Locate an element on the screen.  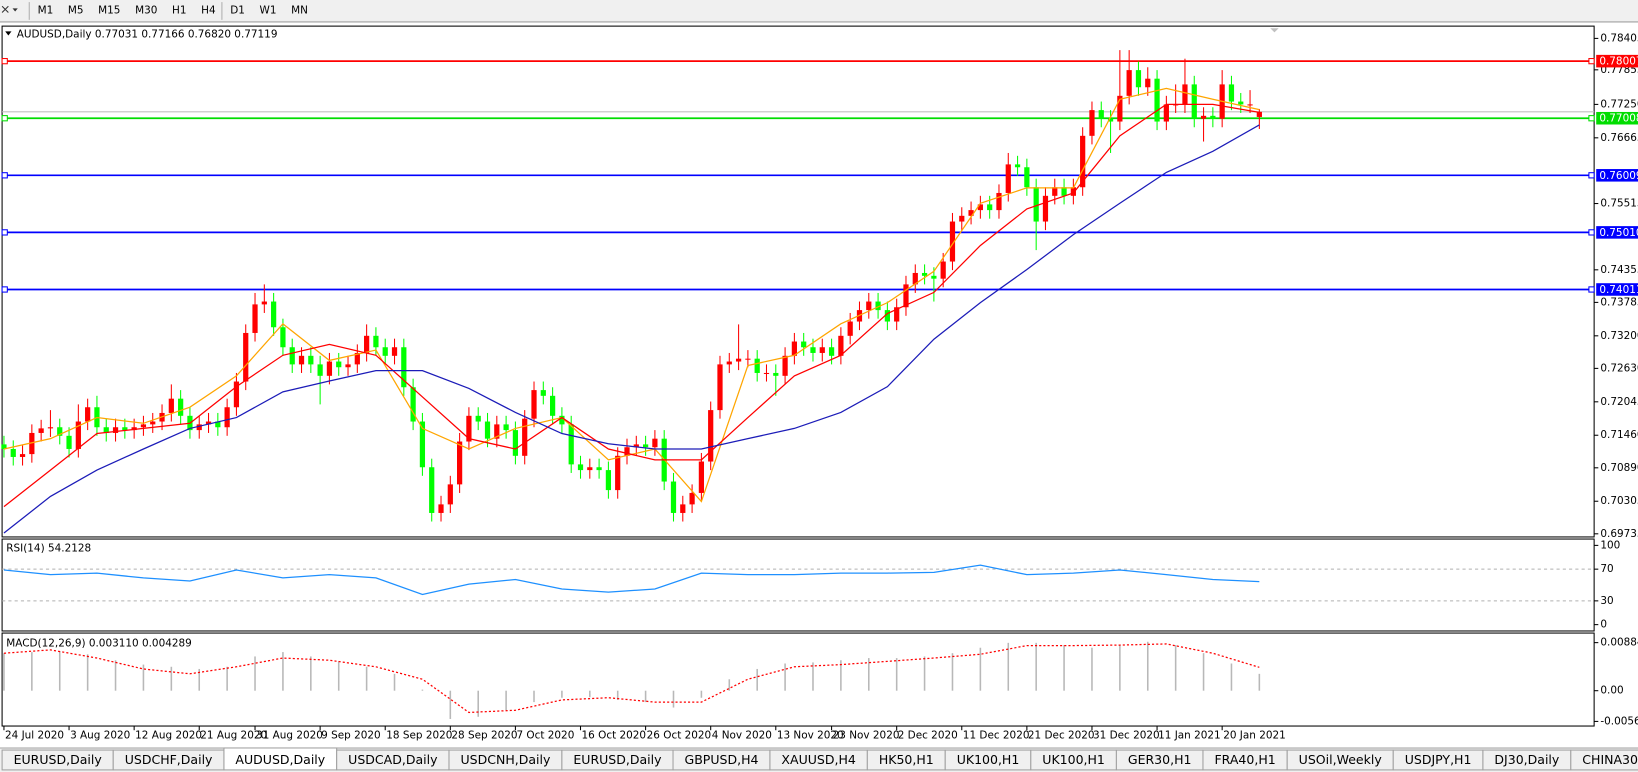
tab-label: GER30,H1 is located at coordinates (1160, 759).